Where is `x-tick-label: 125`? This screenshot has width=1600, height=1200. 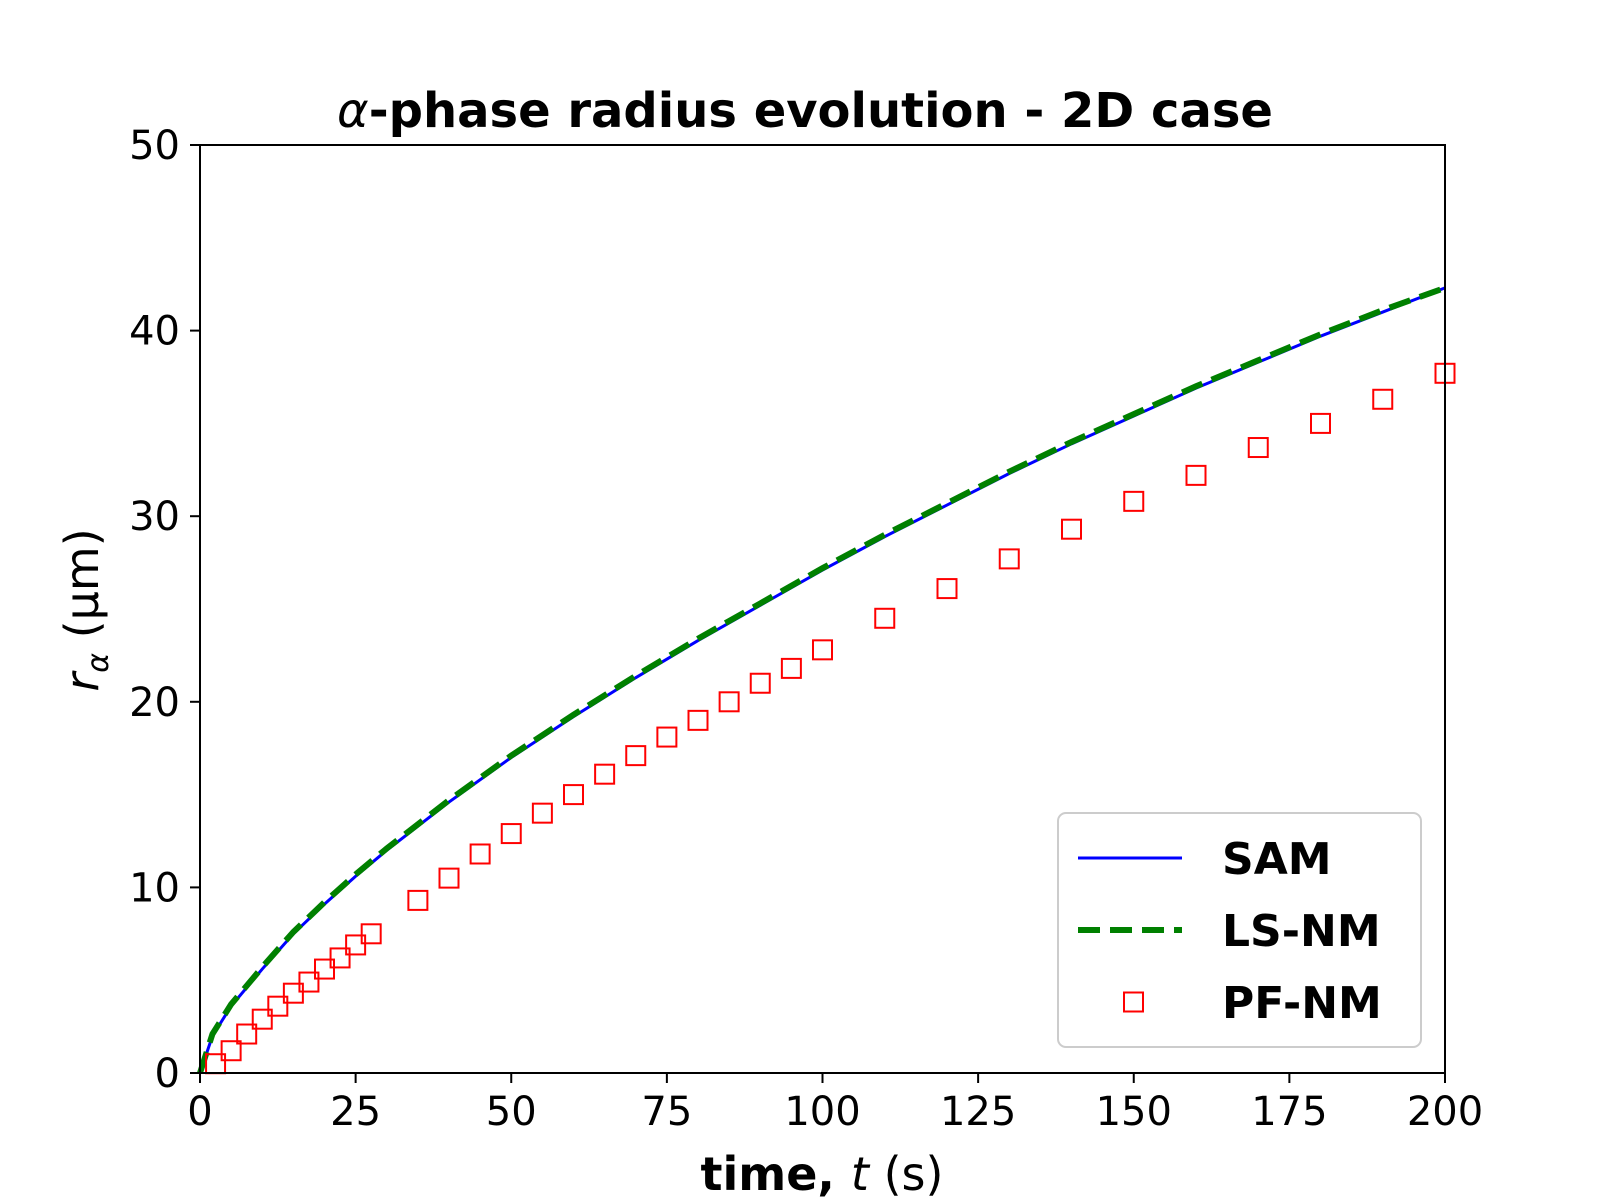
x-tick-label: 125 is located at coordinates (978, 1112).